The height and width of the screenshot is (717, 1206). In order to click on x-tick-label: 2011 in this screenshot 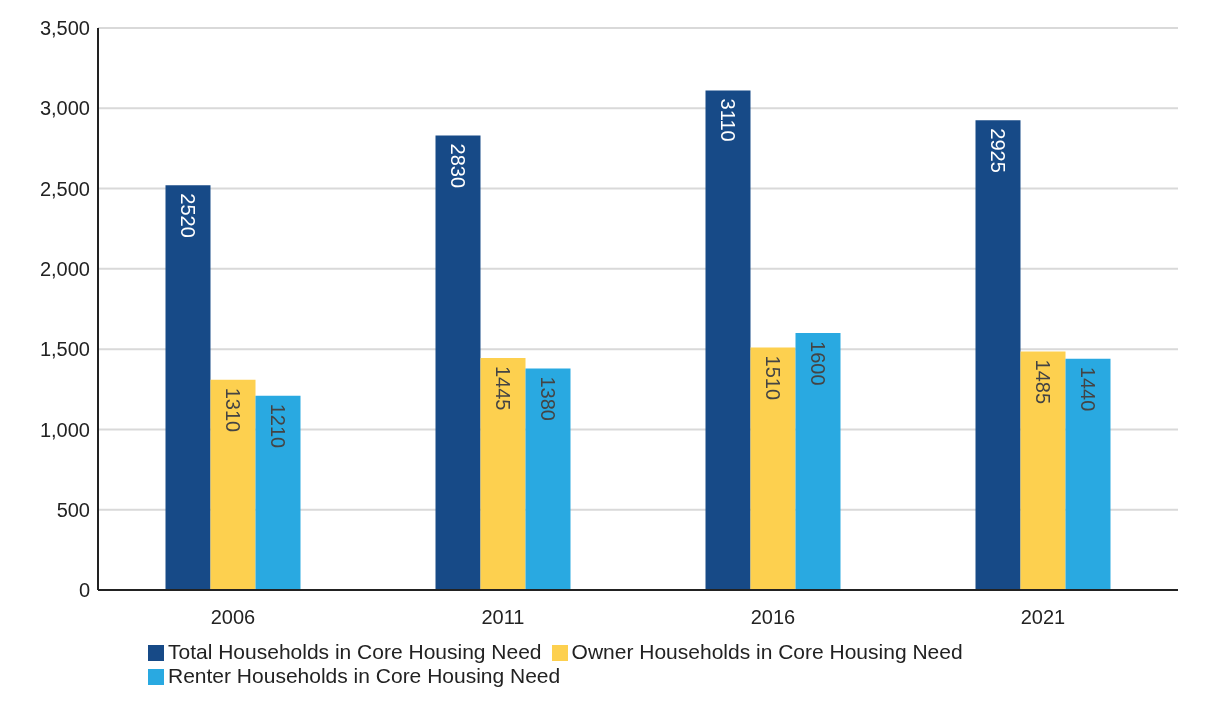, I will do `click(503, 617)`.